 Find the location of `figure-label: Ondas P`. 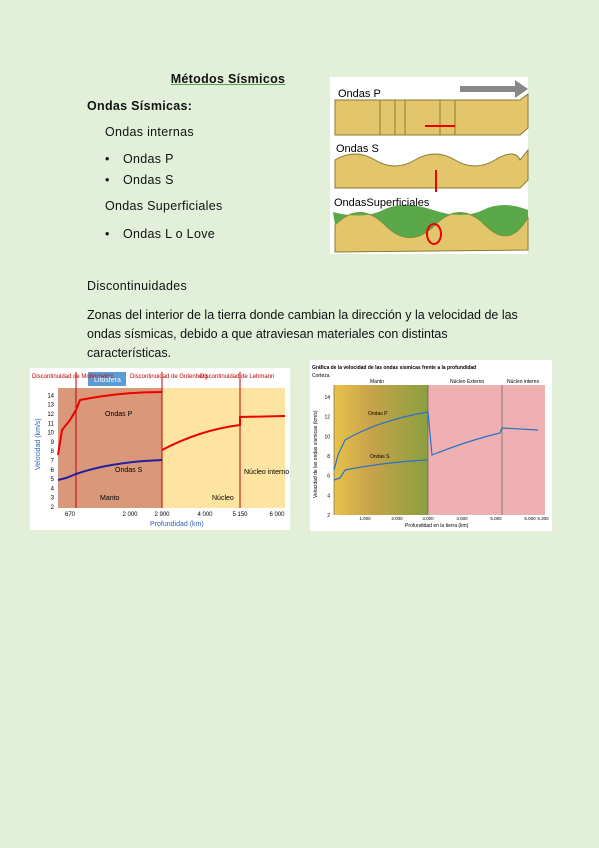

figure-label: Ondas P is located at coordinates (359, 94).